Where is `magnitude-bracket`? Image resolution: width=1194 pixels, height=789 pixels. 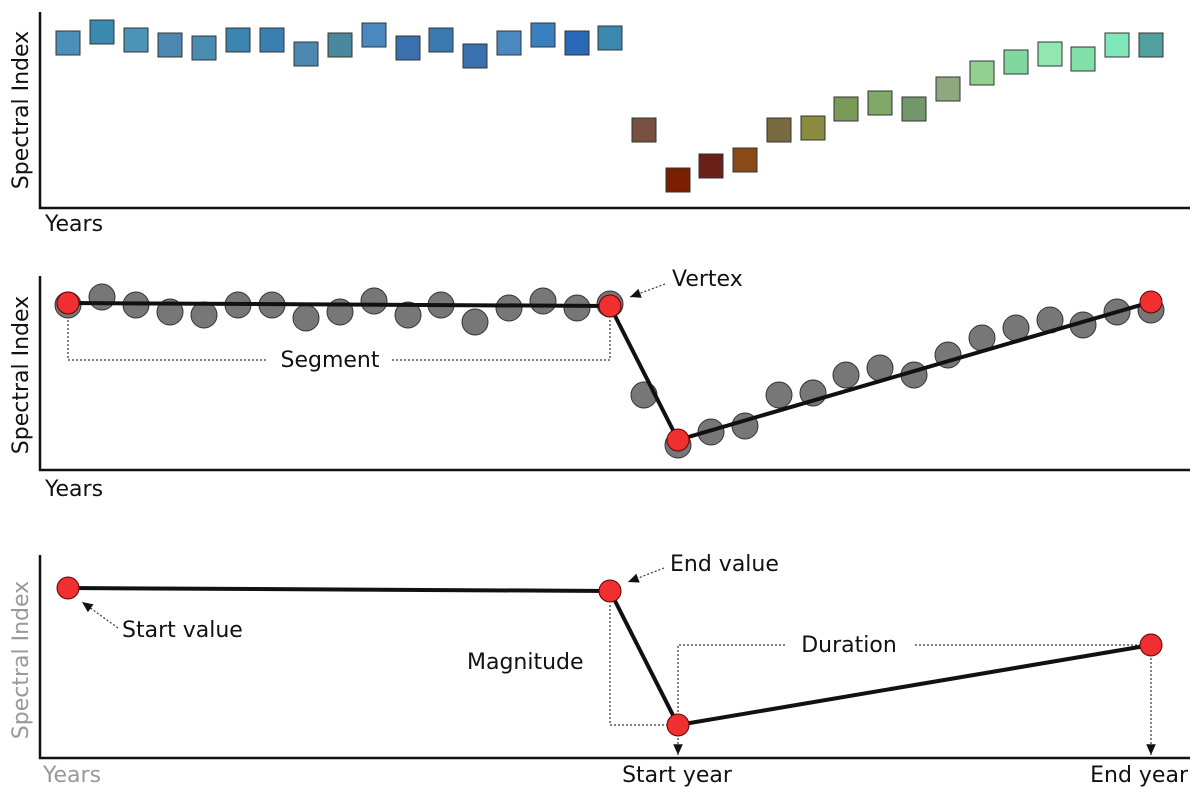
magnitude-bracket is located at coordinates (639, 665).